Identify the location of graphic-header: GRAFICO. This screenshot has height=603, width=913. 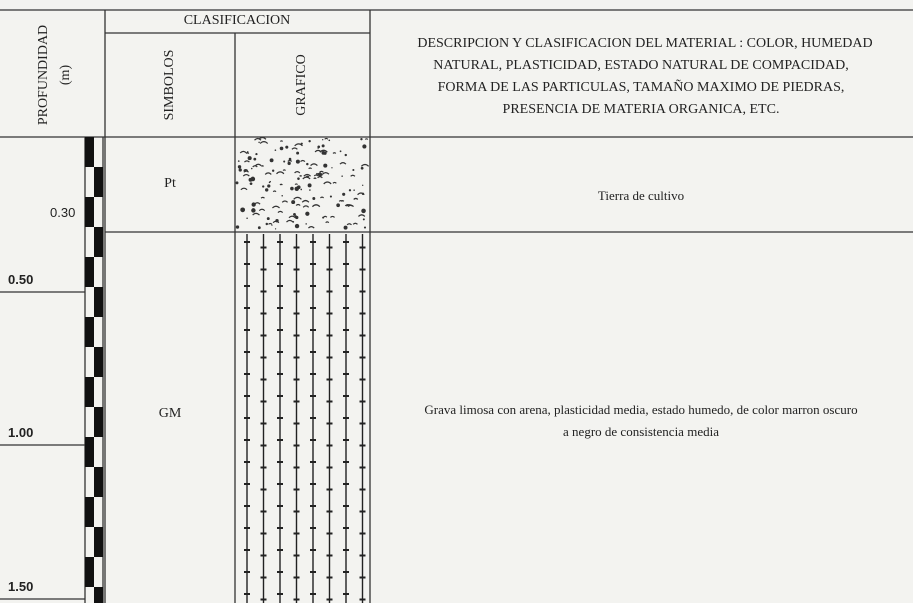
(301, 85).